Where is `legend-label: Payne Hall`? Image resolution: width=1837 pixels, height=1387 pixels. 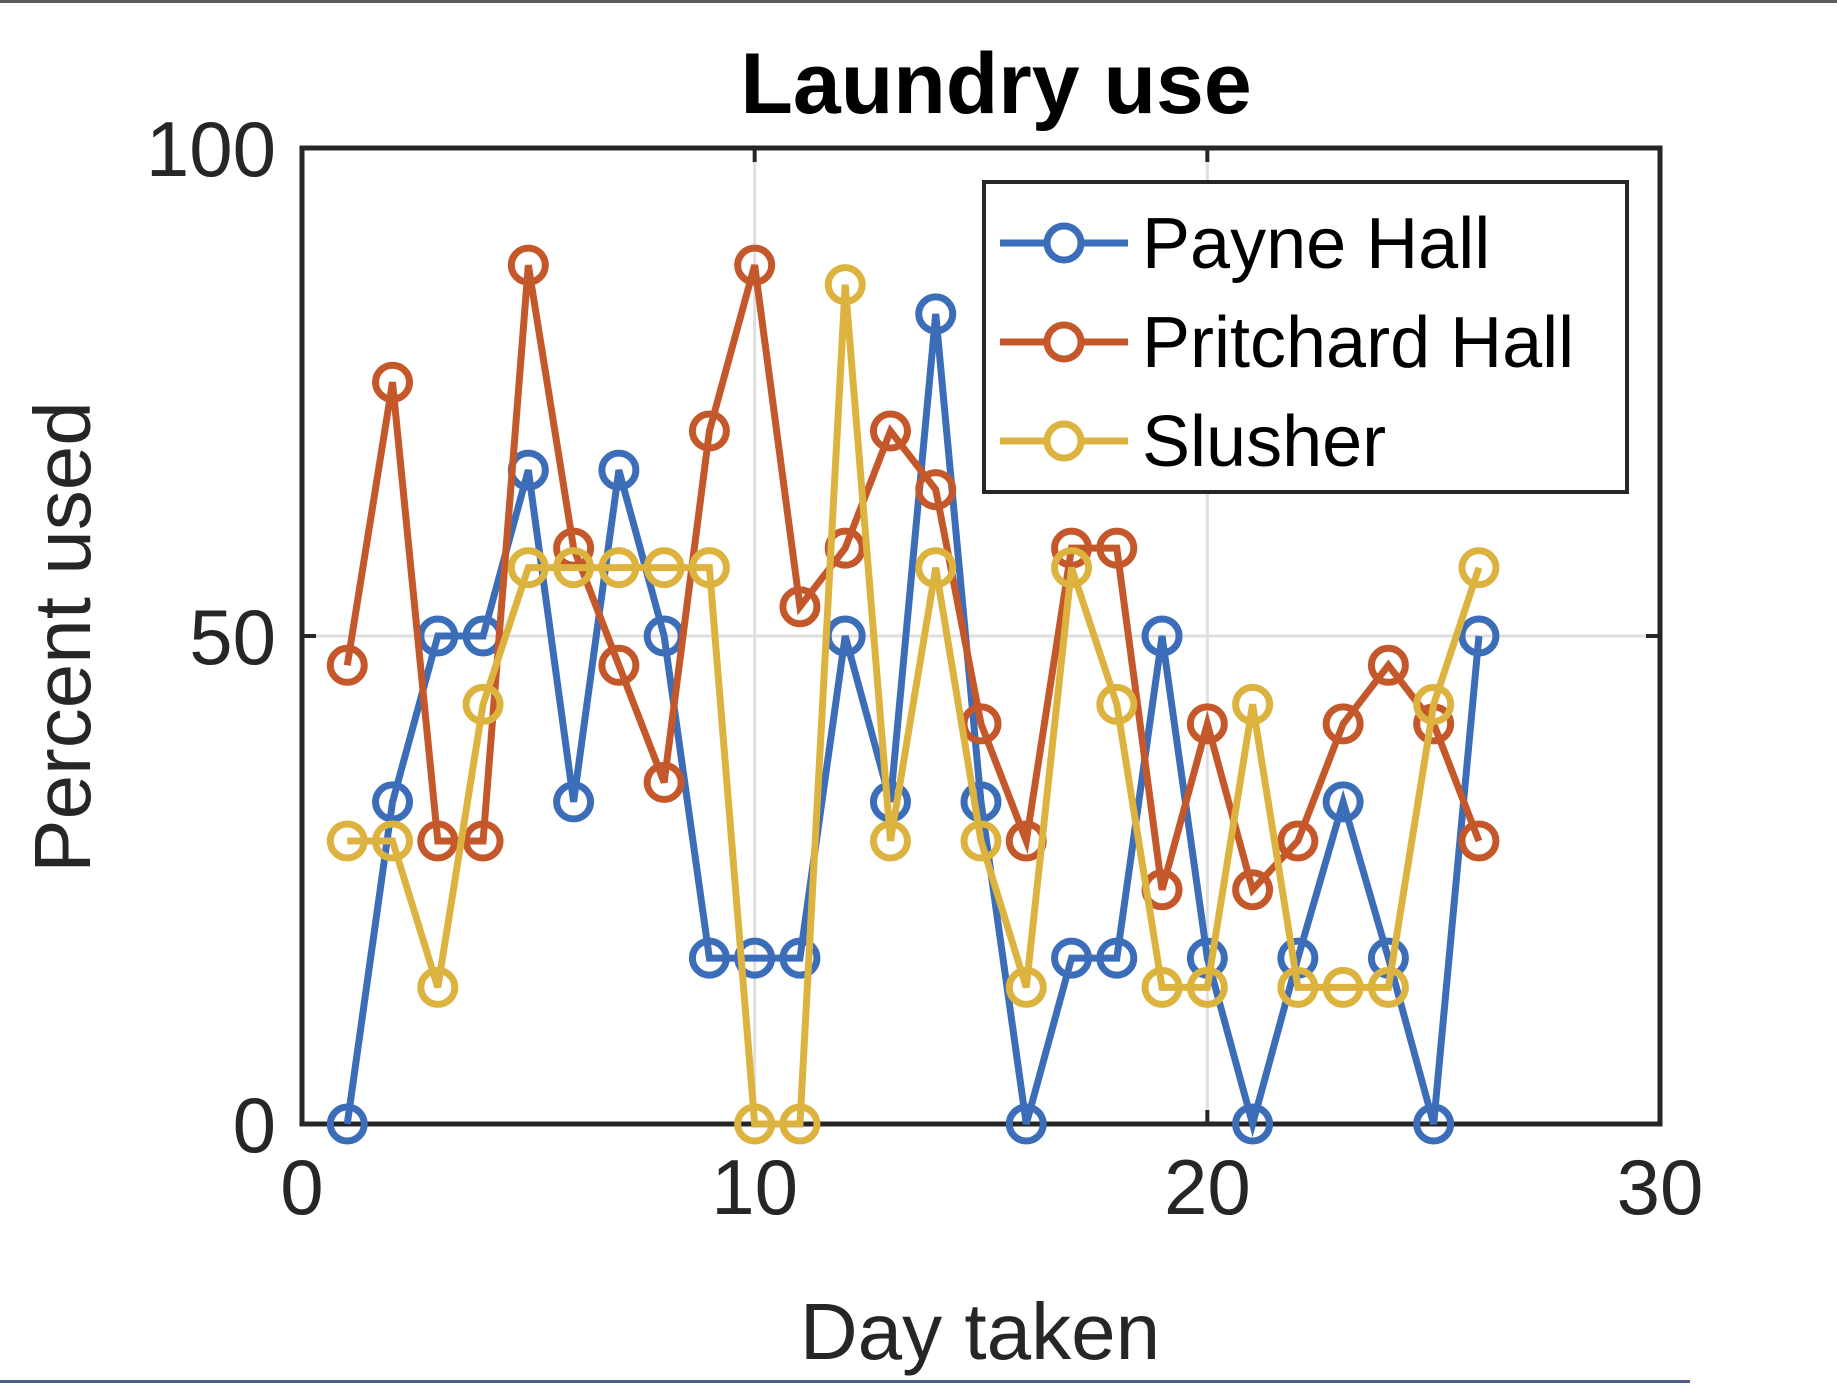 legend-label: Payne Hall is located at coordinates (1316, 244).